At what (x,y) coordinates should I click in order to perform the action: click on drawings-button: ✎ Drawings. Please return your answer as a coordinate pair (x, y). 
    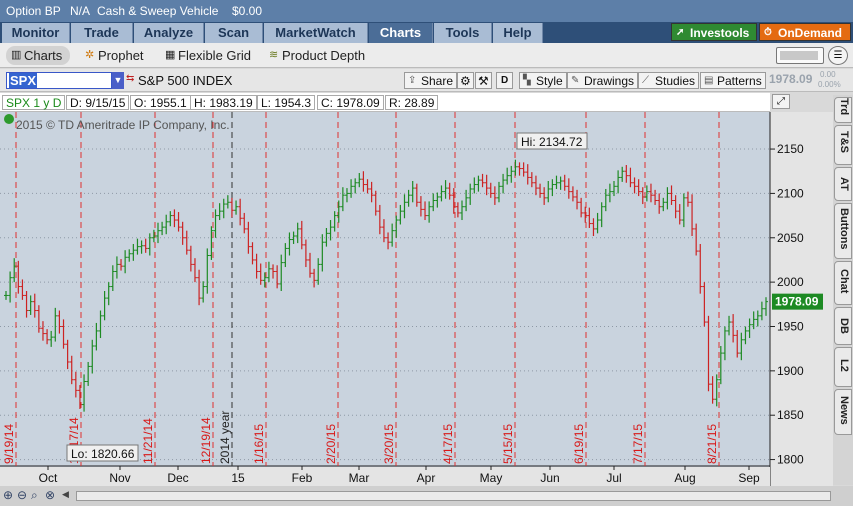
    Looking at the image, I should click on (603, 80).